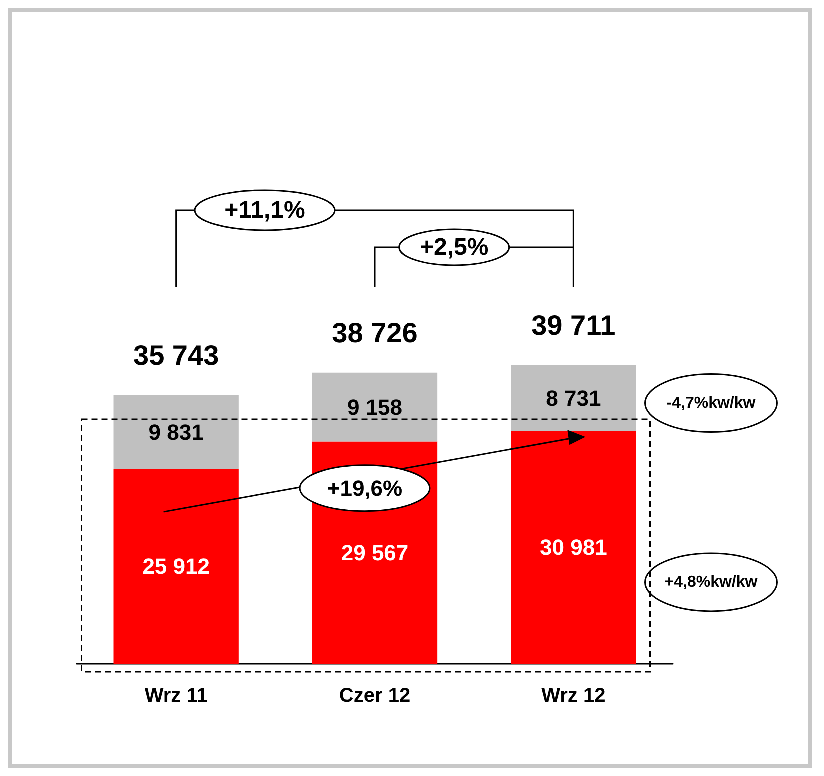  I want to click on text: -4,7%kw/kw, so click(711, 403).